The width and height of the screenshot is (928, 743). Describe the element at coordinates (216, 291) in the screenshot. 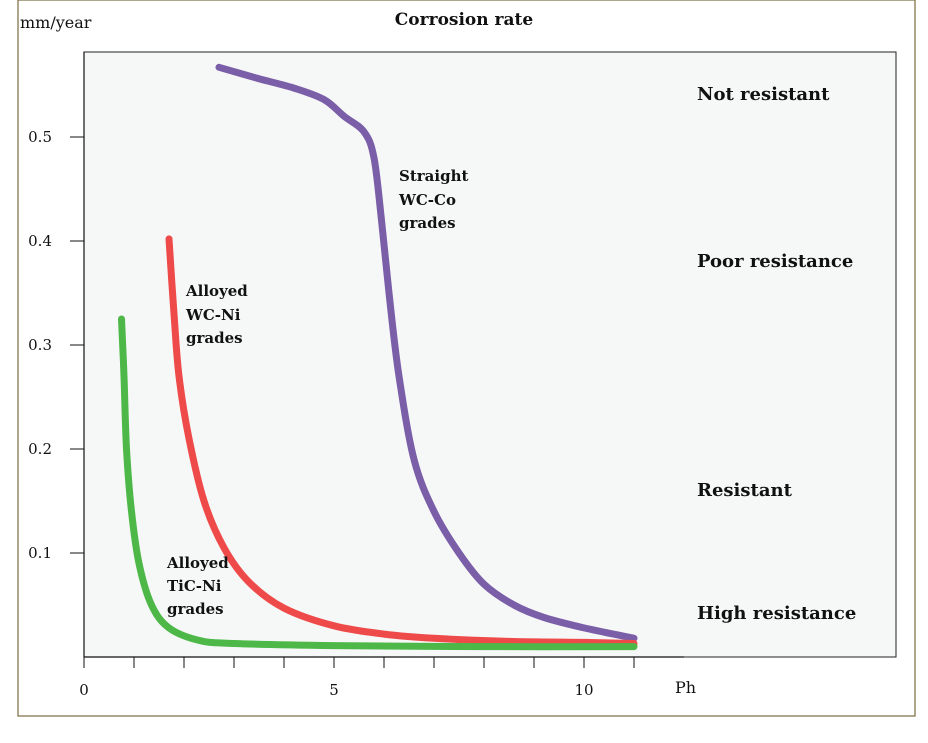

I see `wc-ni-label-line-1: Alloyed` at that location.